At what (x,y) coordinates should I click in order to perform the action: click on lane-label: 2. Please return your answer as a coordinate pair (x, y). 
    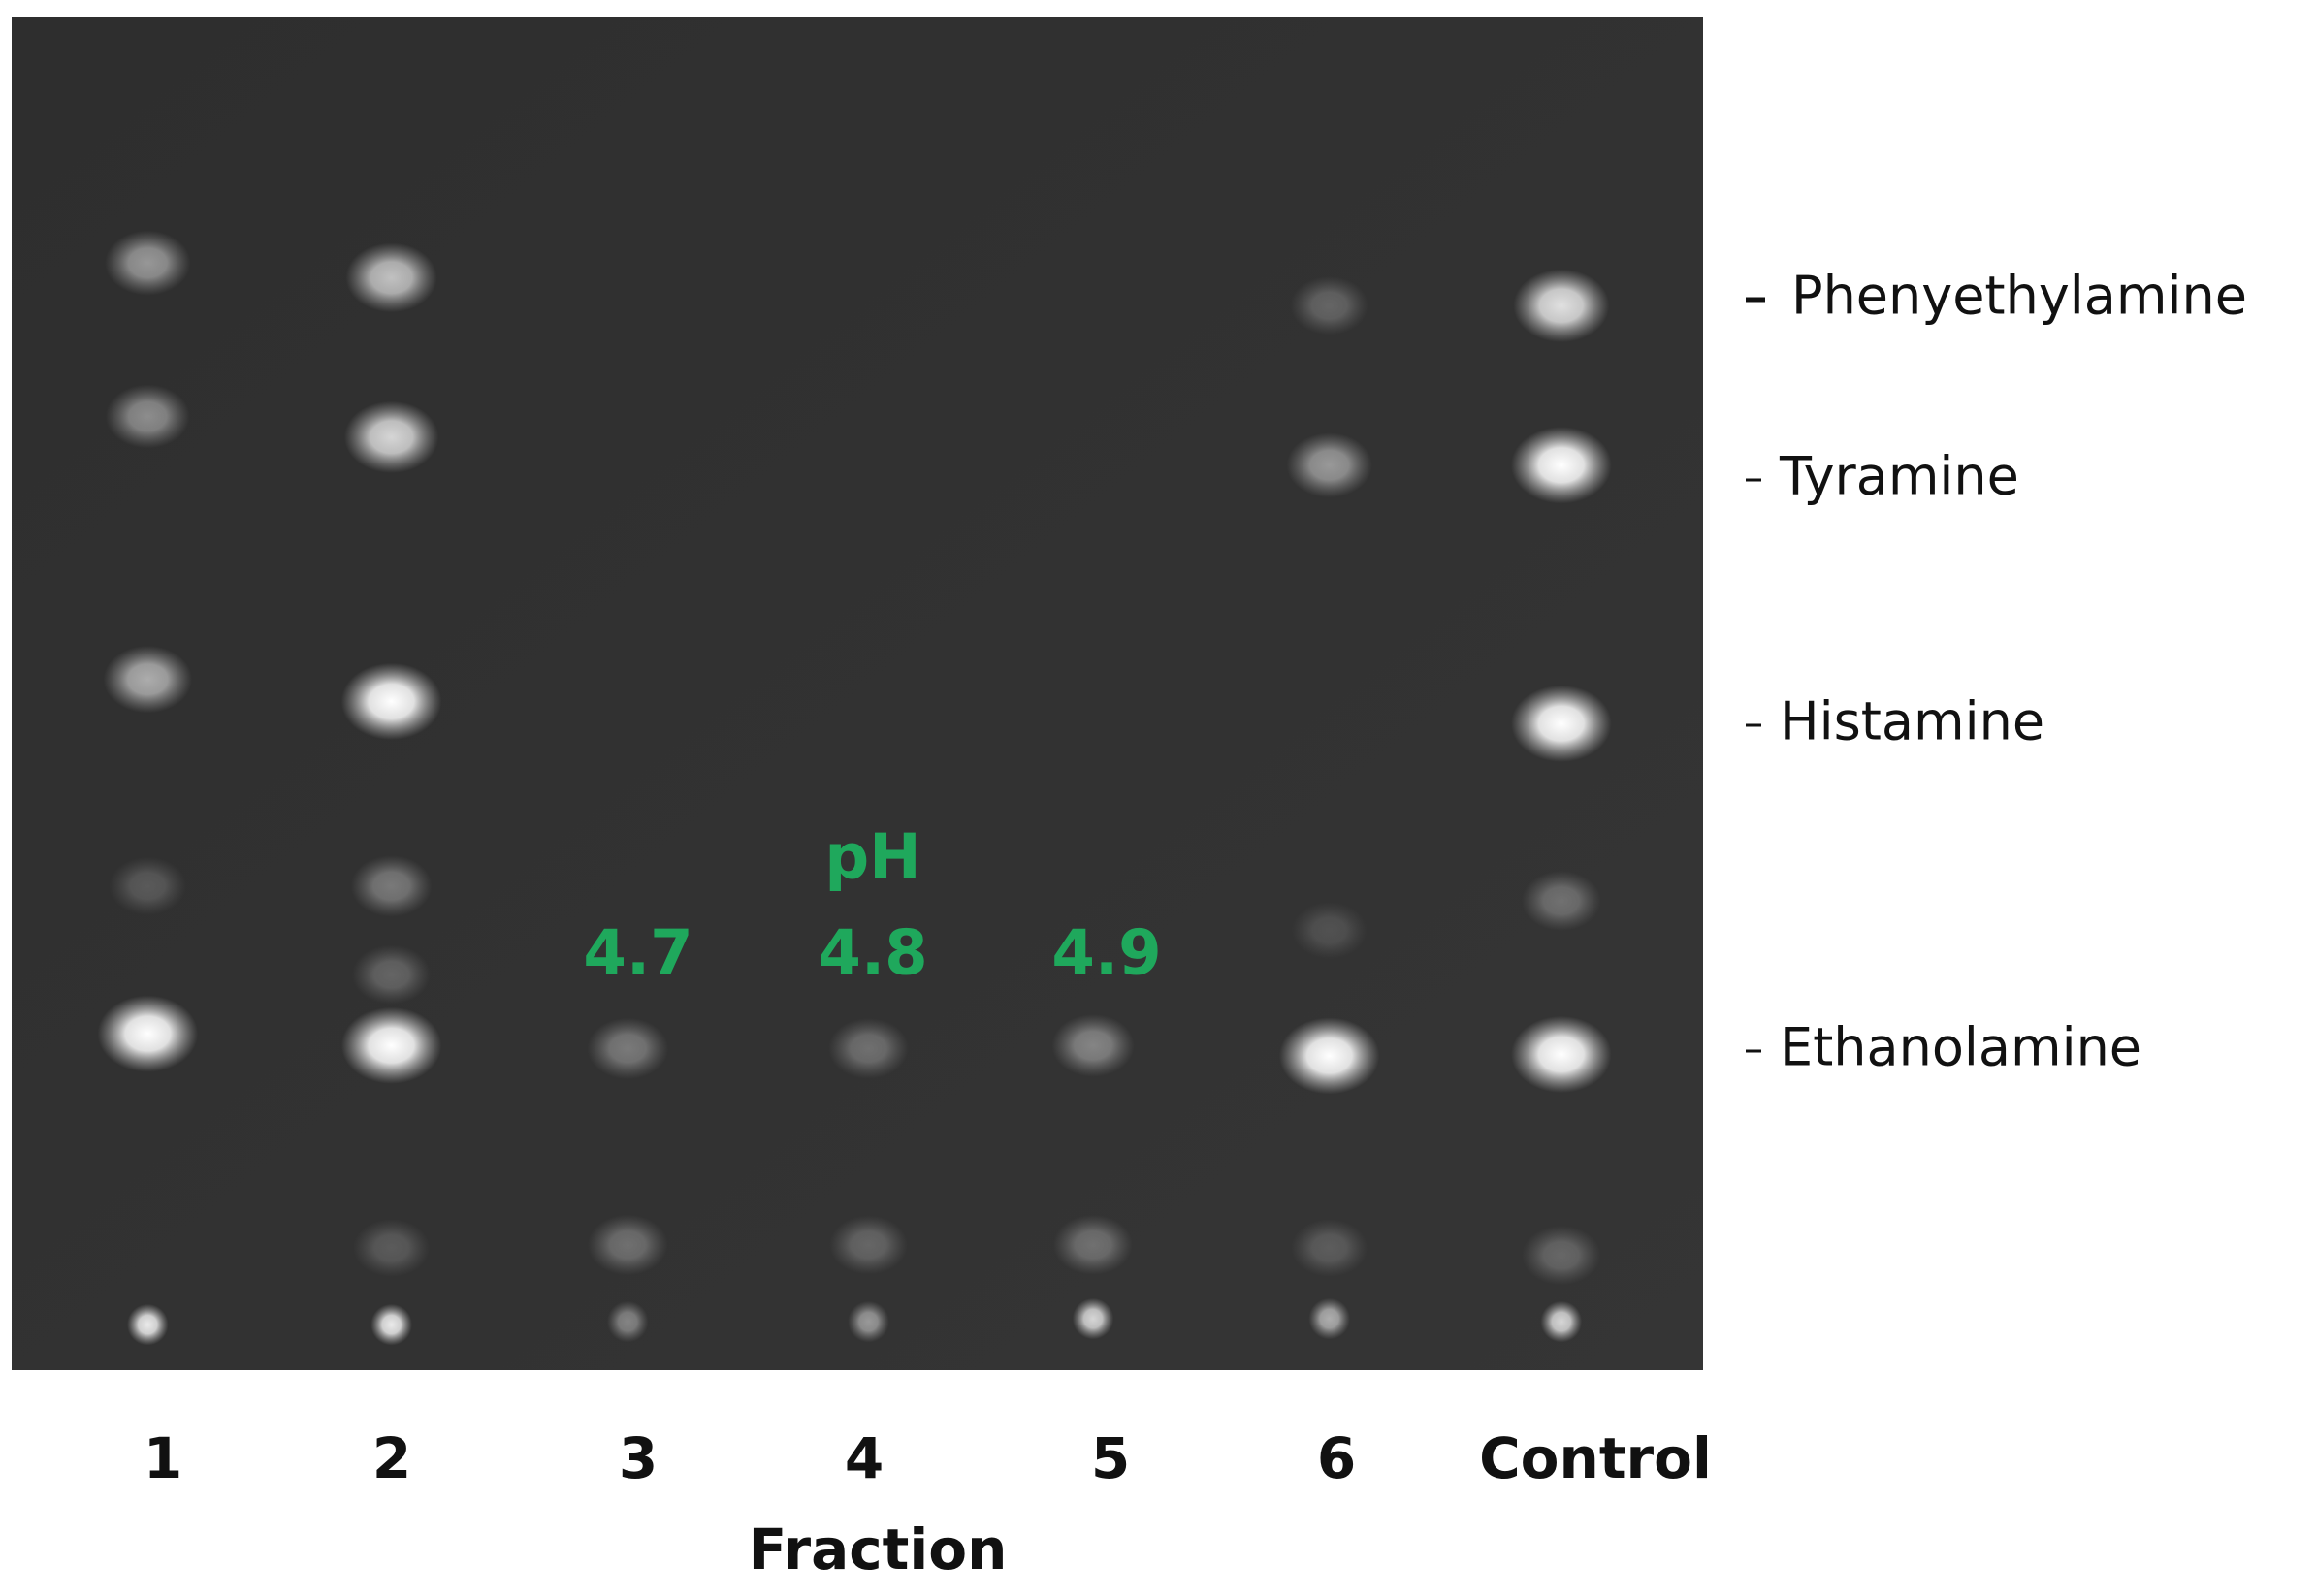
    Looking at the image, I should click on (391, 1458).